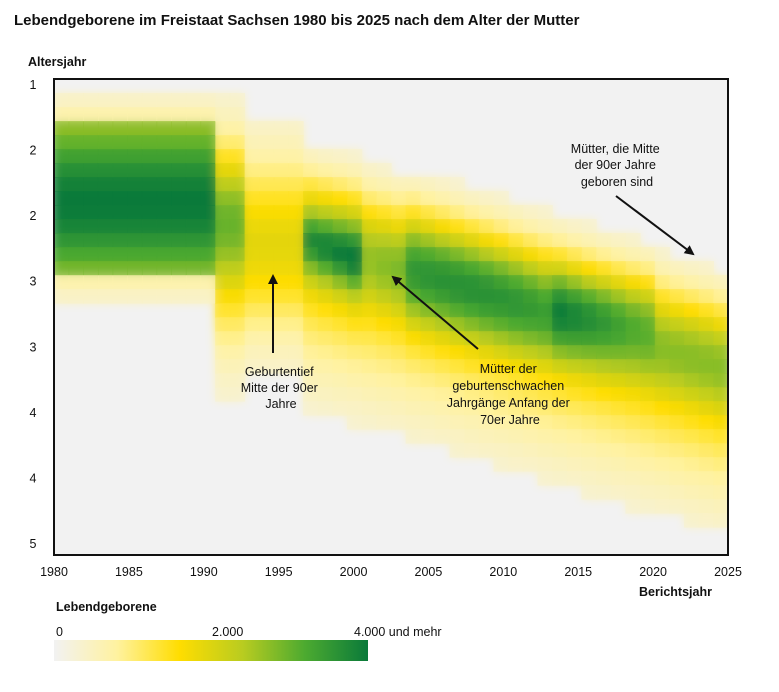 The image size is (779, 692). Describe the element at coordinates (354, 572) in the screenshot. I see `x-tick-label: 2000` at that location.